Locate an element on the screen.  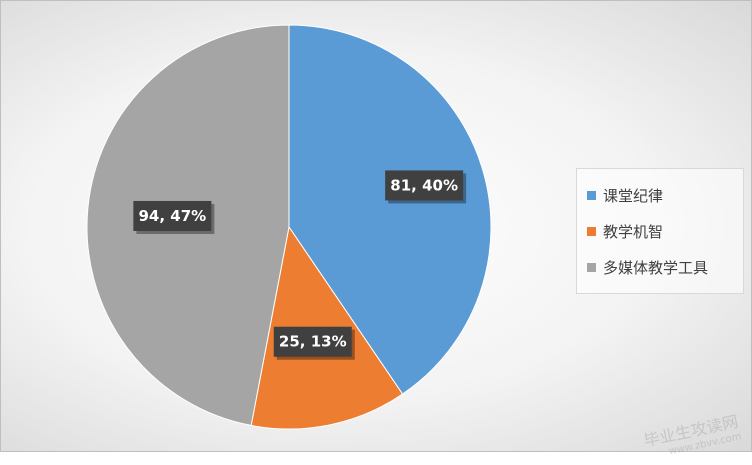
legend-label: 教学机智 is located at coordinates (633, 231).